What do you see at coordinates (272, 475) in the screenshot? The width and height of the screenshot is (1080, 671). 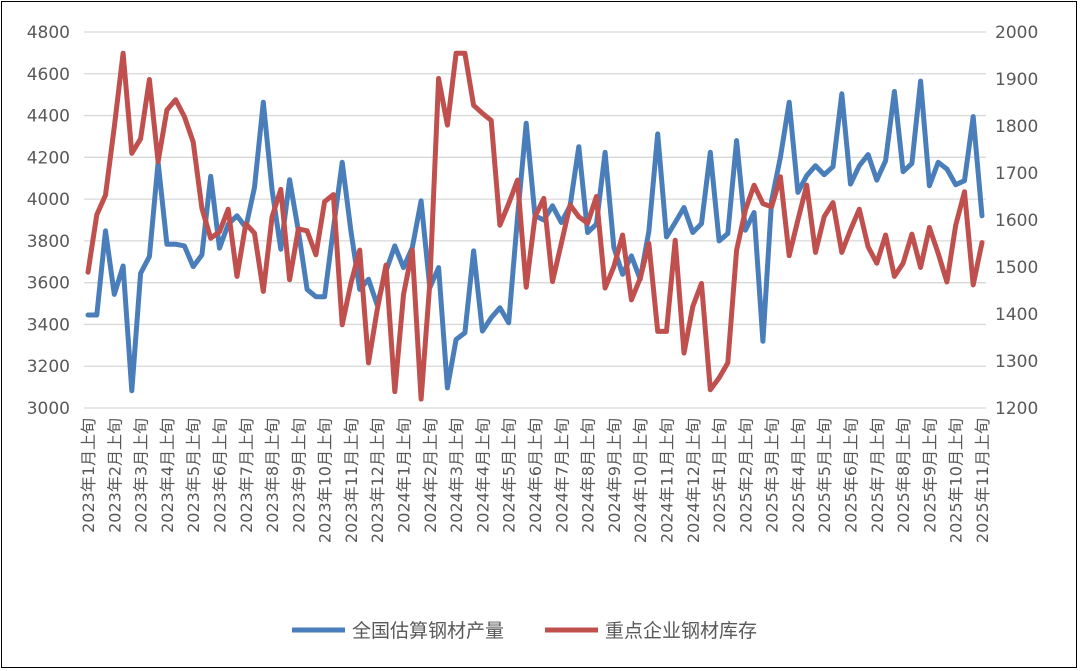 I see `x-tick-label: 2023年8月上旬` at bounding box center [272, 475].